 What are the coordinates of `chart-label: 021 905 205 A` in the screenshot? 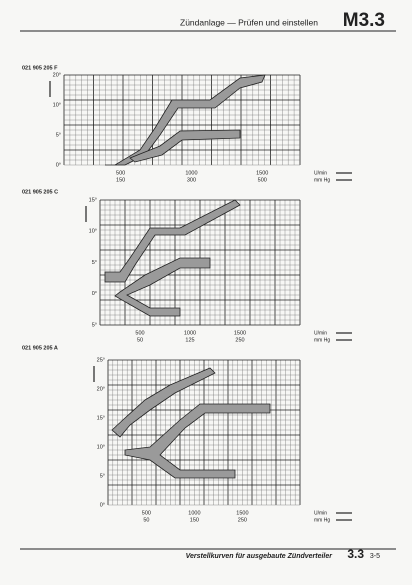 It's located at (40, 348).